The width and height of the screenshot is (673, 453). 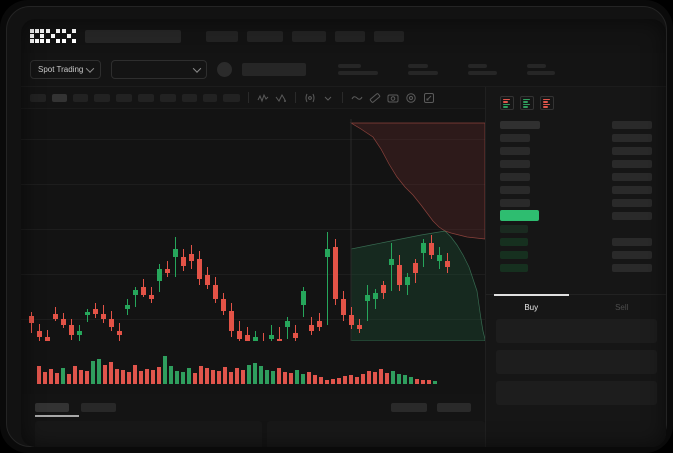 I want to click on line-chart-icon, so click(x=357, y=98).